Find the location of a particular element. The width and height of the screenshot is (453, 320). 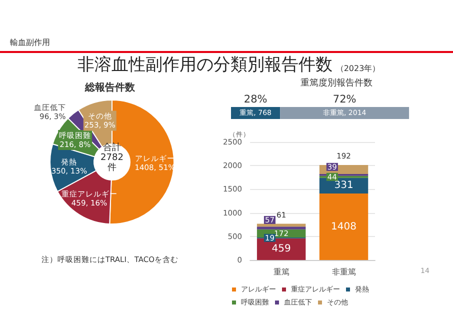

text: 28% is located at coordinates (256, 100).